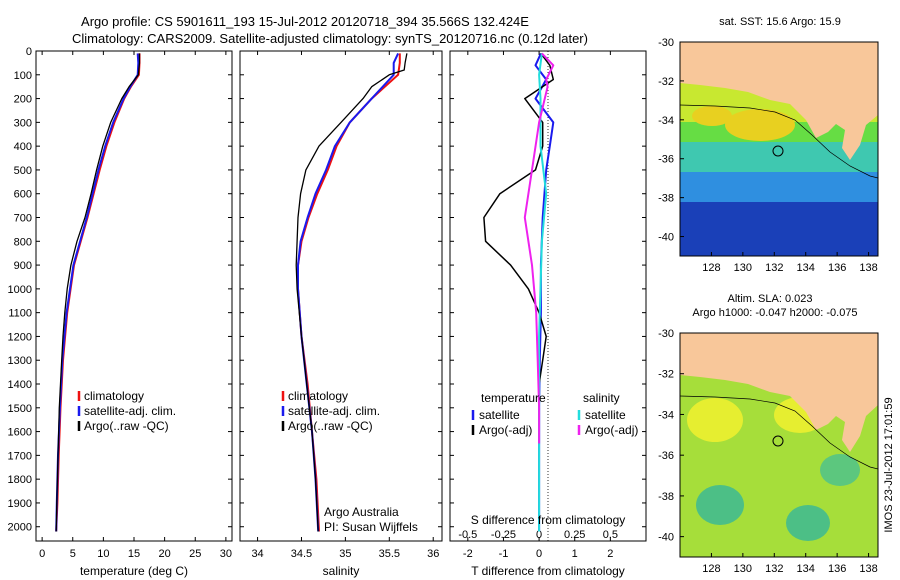 This screenshot has height=580, width=900. I want to click on x-tick-label: 25, so click(195, 554).